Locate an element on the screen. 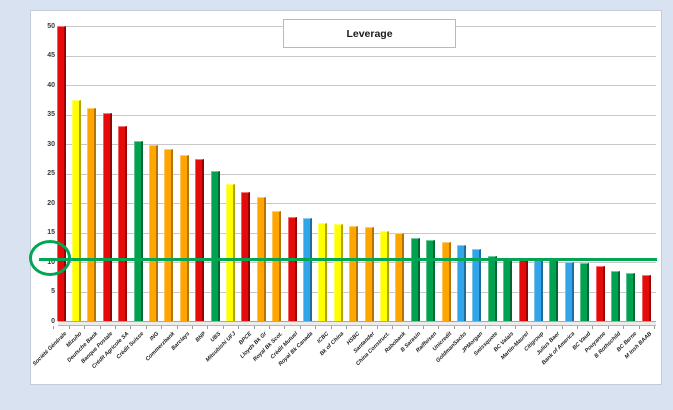 The width and height of the screenshot is (673, 410). reference-line is located at coordinates (348, 260).